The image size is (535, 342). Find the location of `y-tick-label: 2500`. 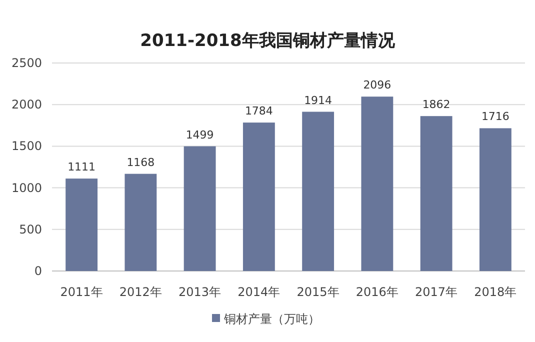

y-tick-label: 2500 is located at coordinates (26, 63).